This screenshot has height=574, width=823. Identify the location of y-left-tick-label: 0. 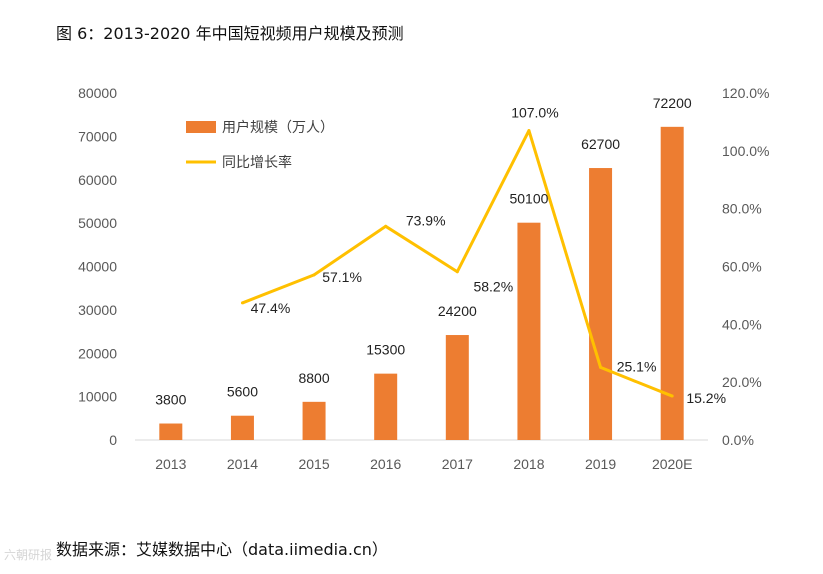
(113, 440).